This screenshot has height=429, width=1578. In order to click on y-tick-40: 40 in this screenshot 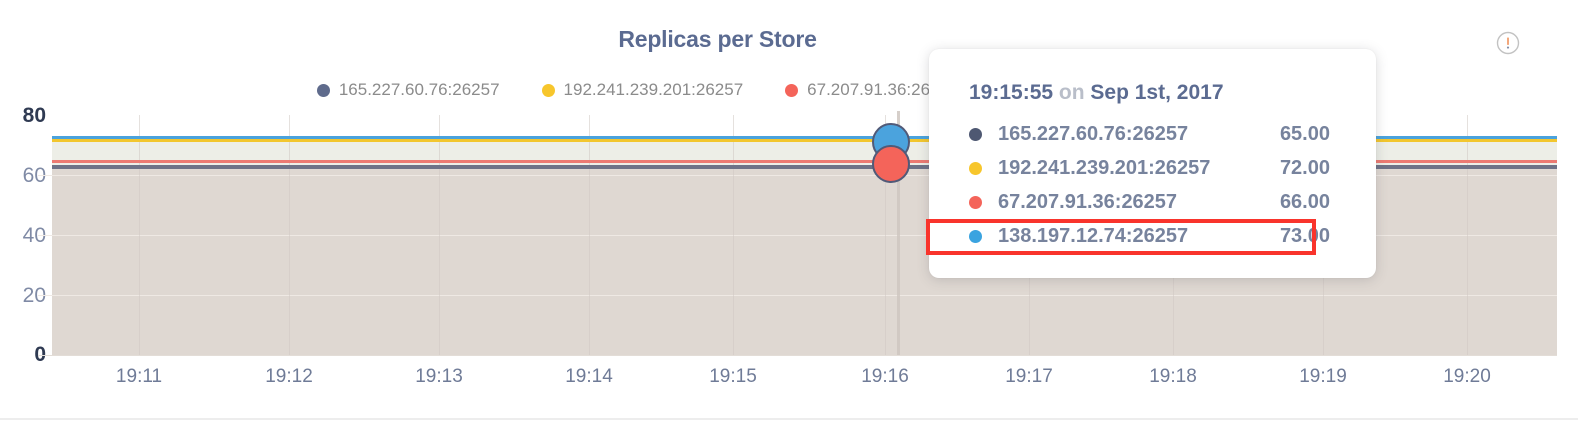, I will do `click(34, 235)`.